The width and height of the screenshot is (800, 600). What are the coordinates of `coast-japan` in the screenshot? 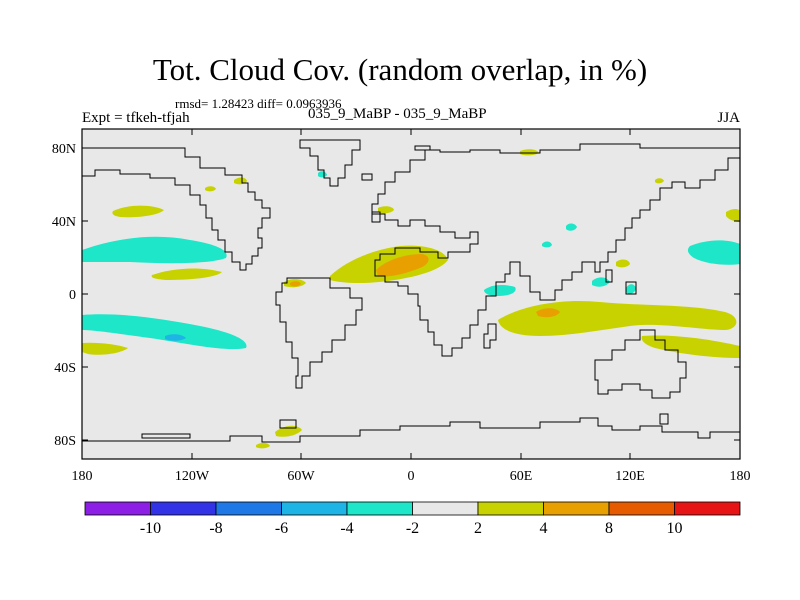 It's located at (609, 276).